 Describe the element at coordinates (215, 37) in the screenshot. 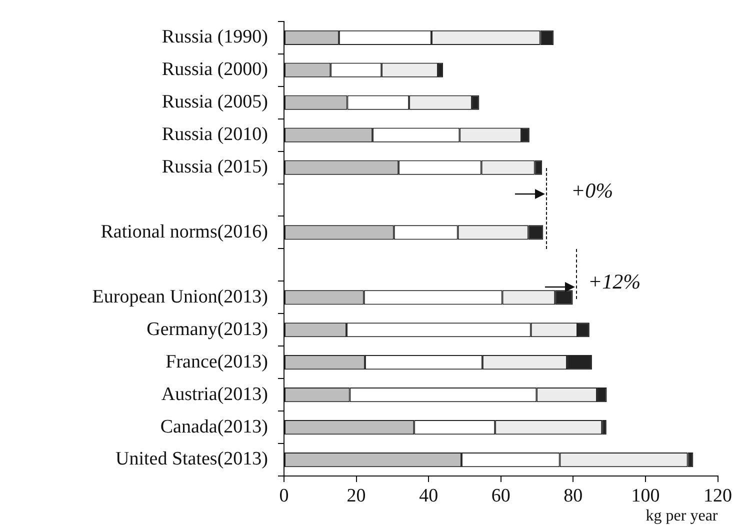

I see `y-tick-label: Russia (1990)` at that location.